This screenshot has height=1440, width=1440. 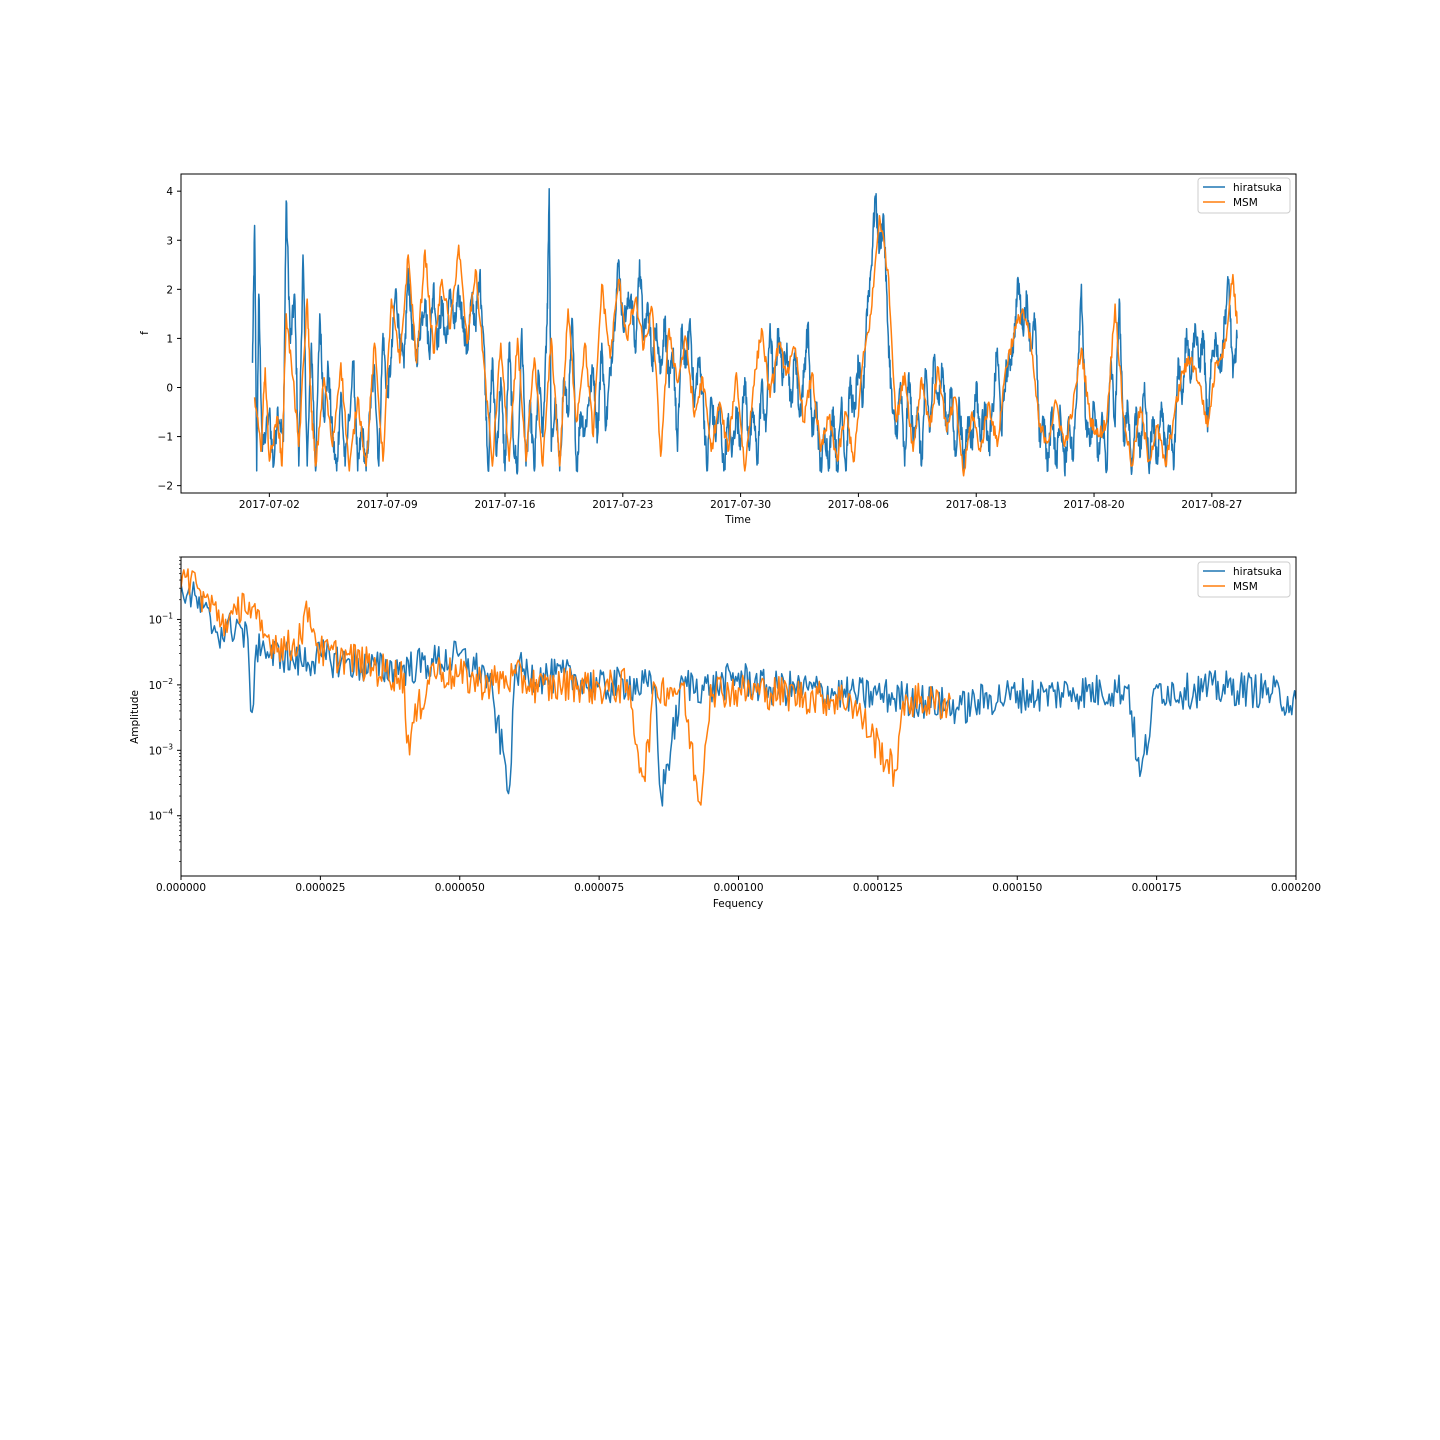 What do you see at coordinates (167, 615) in the screenshot?
I see `spectrum-y-tick-exponent: −1` at bounding box center [167, 615].